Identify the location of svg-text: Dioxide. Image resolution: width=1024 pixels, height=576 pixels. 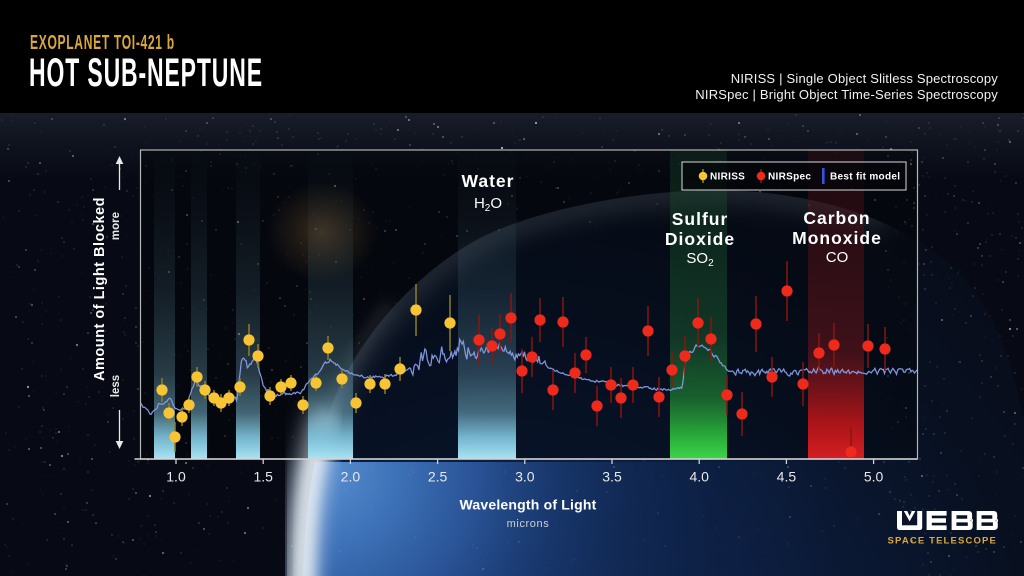
(700, 239).